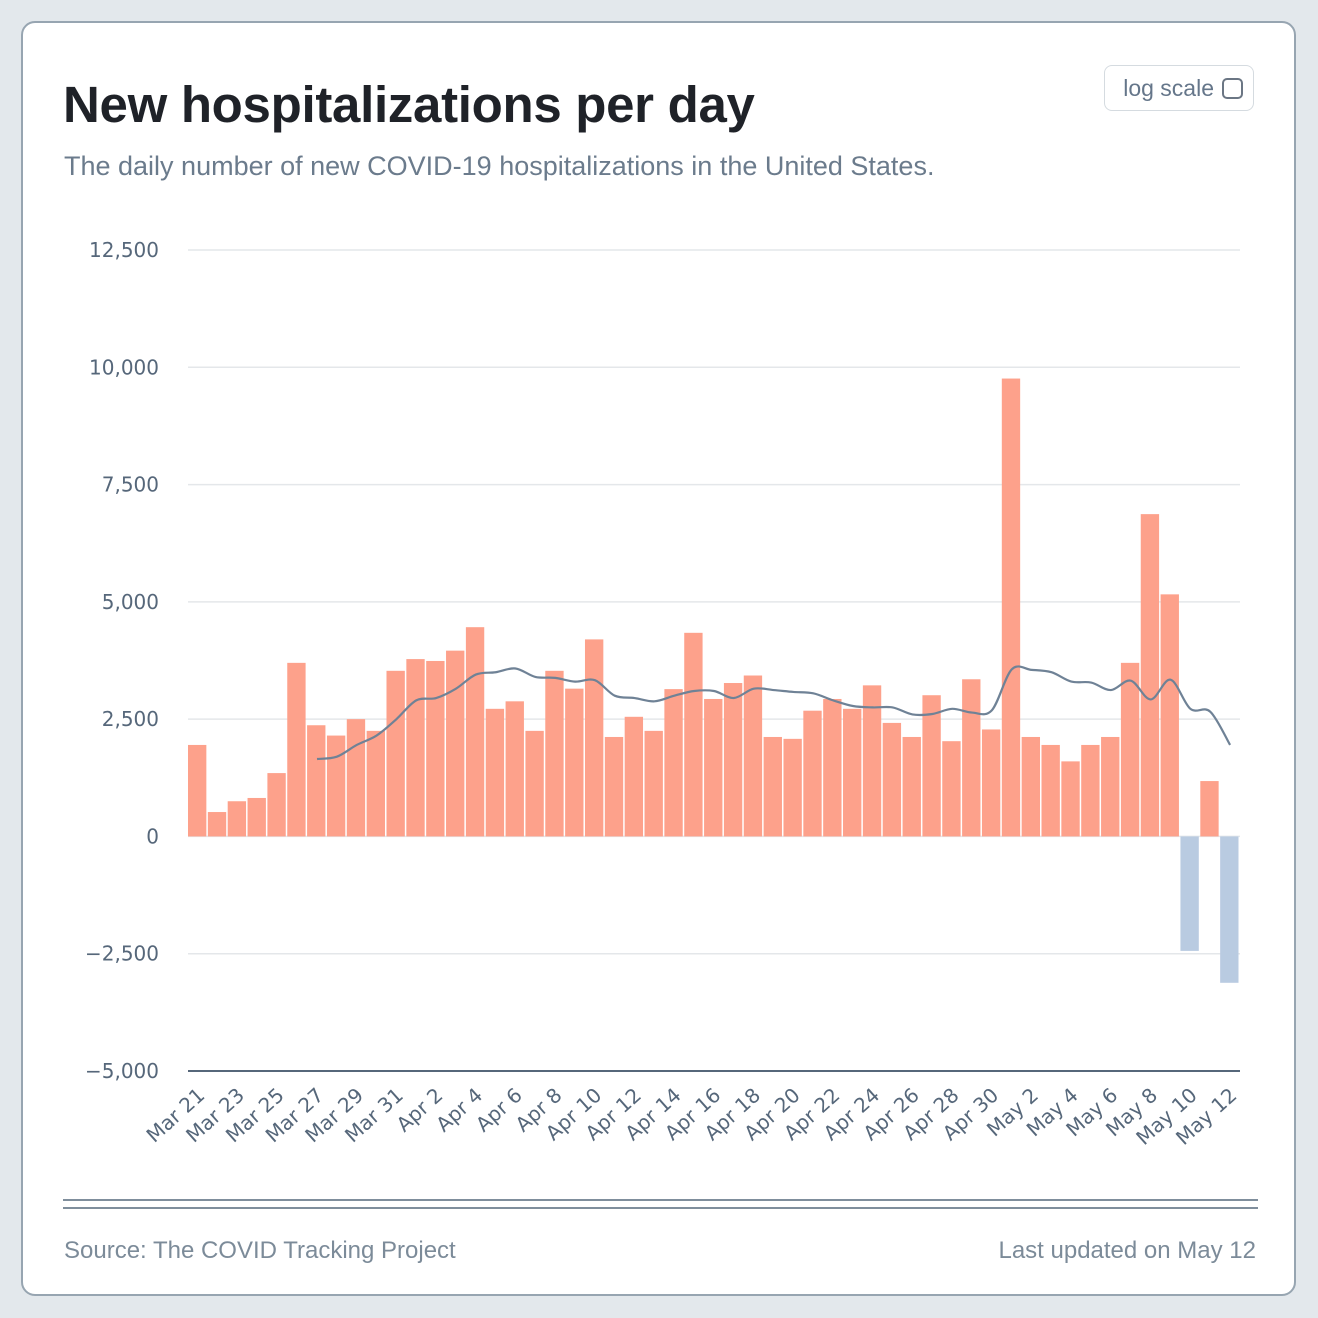 Image resolution: width=1318 pixels, height=1318 pixels. What do you see at coordinates (1168, 87) in the screenshot?
I see `log-scale-label: log scale` at bounding box center [1168, 87].